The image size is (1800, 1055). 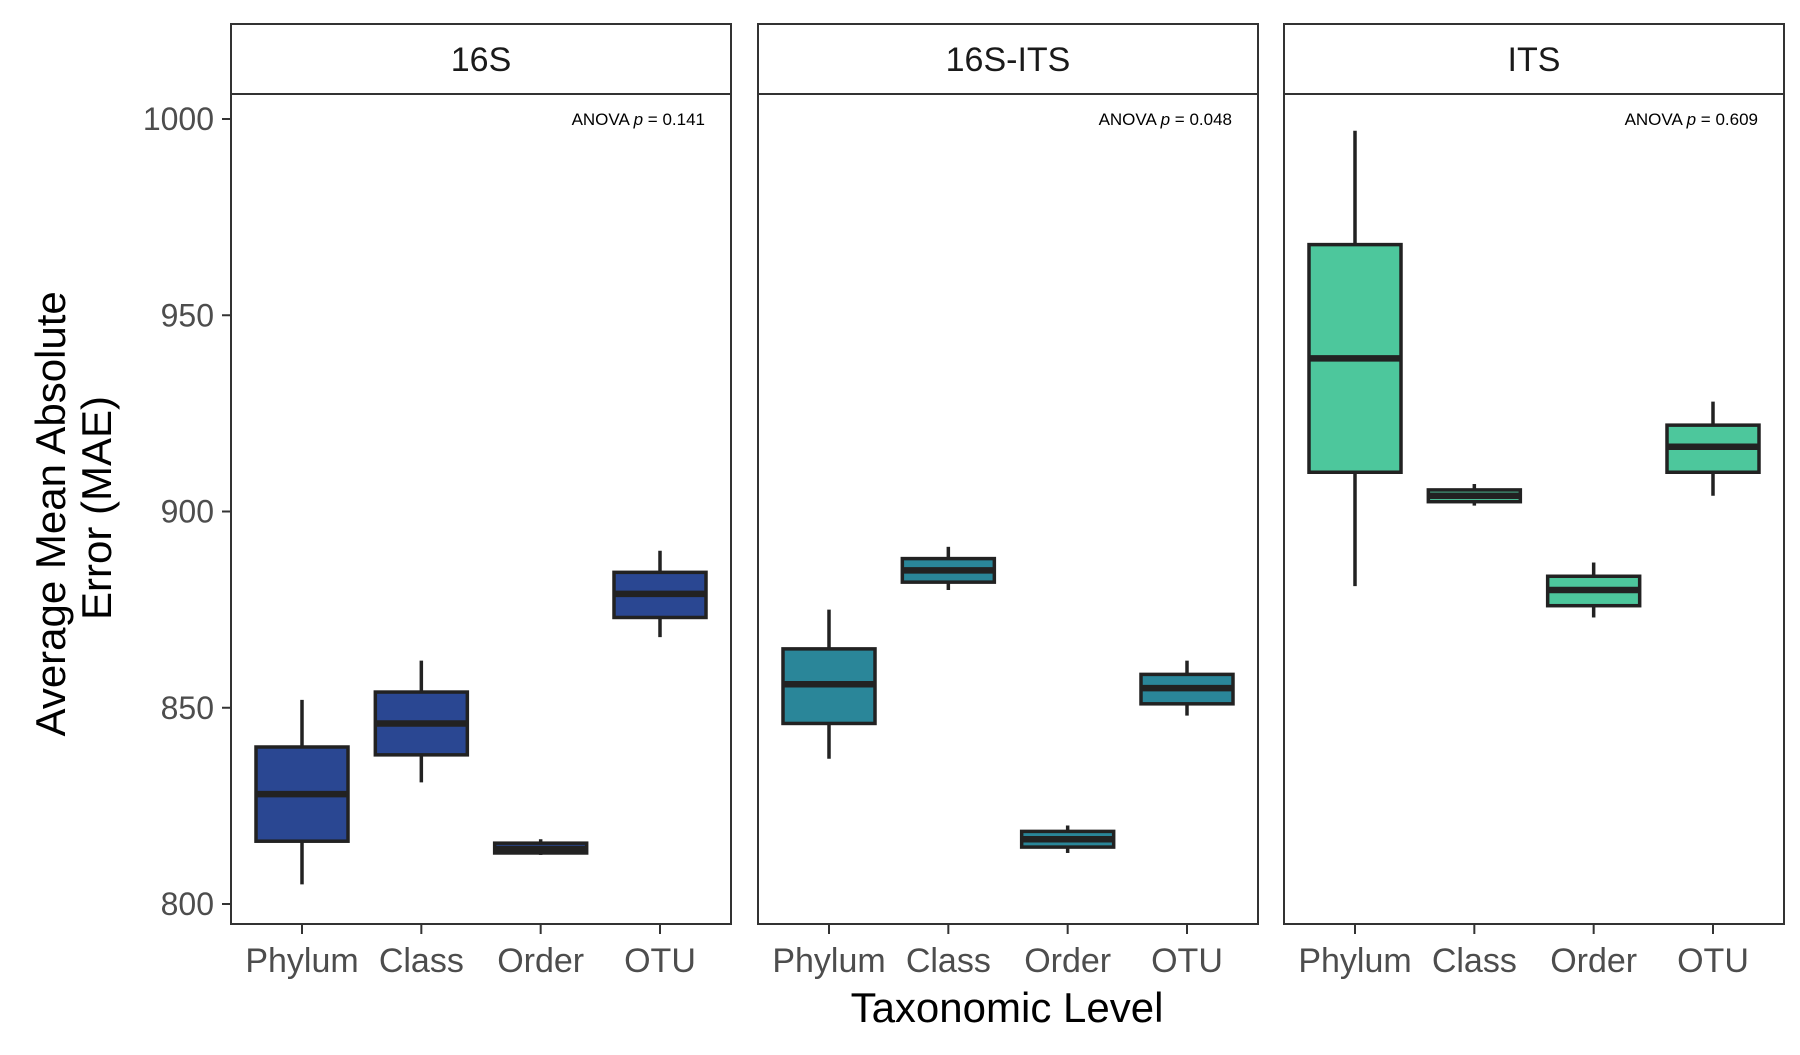 I want to click on facet-strip-label: 16S, so click(x=481, y=60).